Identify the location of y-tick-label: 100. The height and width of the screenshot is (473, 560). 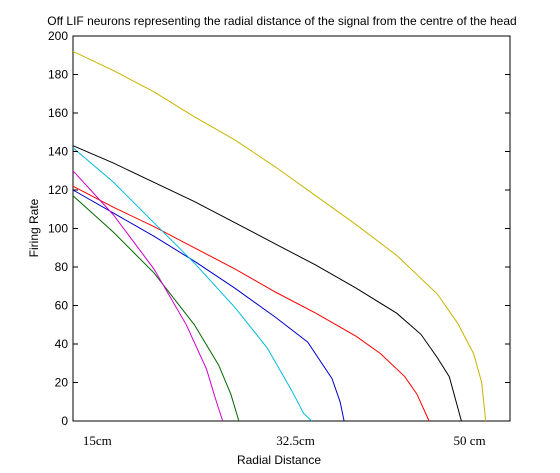
(58, 229).